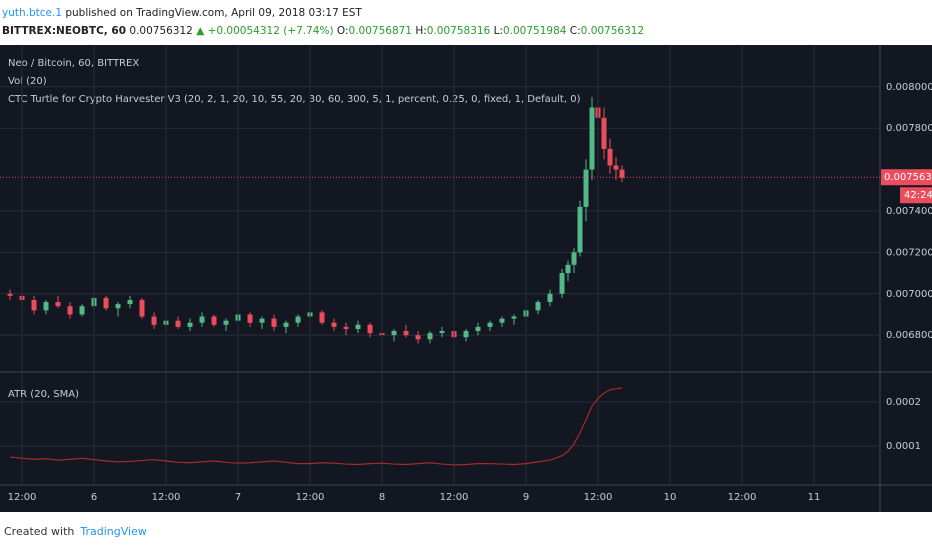  What do you see at coordinates (909, 211) in the screenshot?
I see `y-tick-label: 0.00740000` at bounding box center [909, 211].